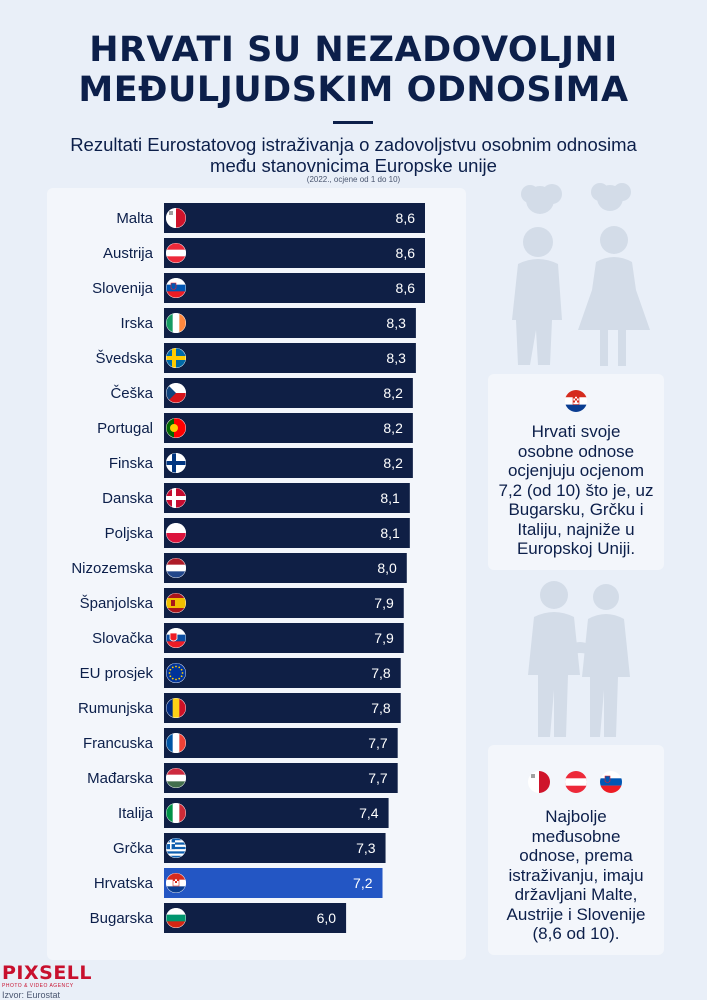 This screenshot has height=1000, width=707. Describe the element at coordinates (576, 855) in the screenshot. I see `top-countries-line: odnose, prema` at that location.